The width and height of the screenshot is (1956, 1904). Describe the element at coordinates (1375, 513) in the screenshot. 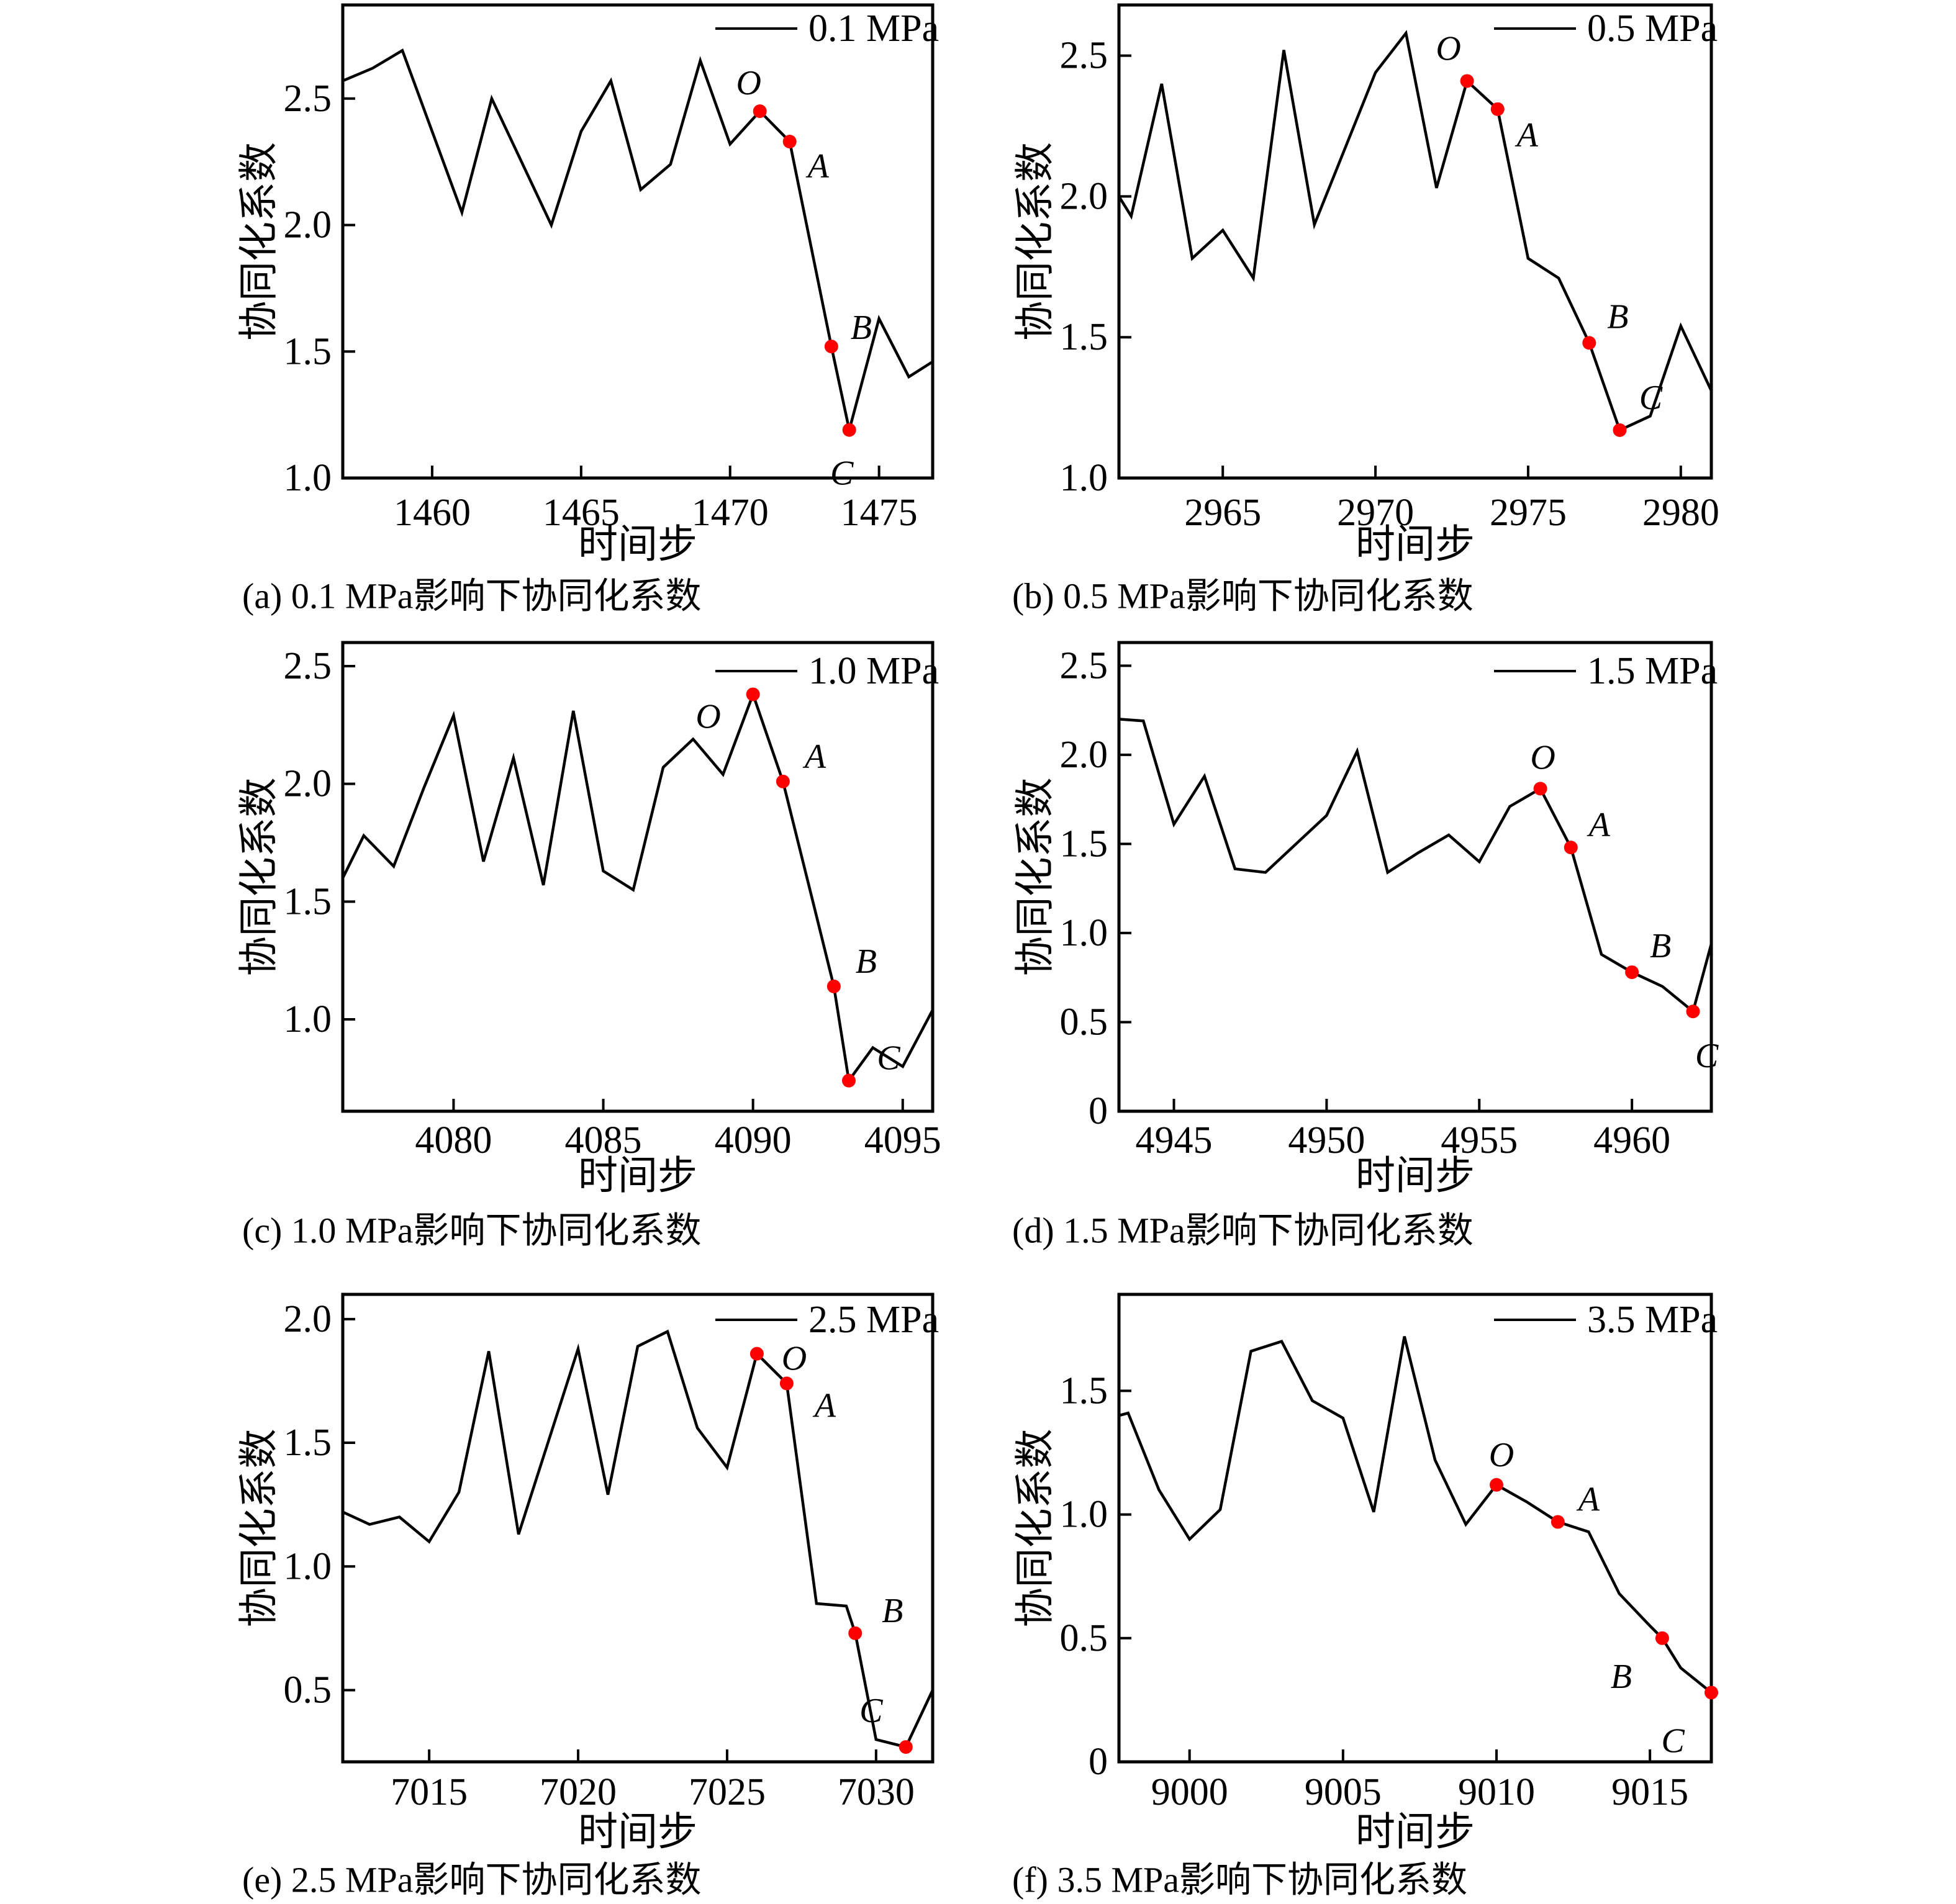

I see `x-tick-label: 2970` at that location.